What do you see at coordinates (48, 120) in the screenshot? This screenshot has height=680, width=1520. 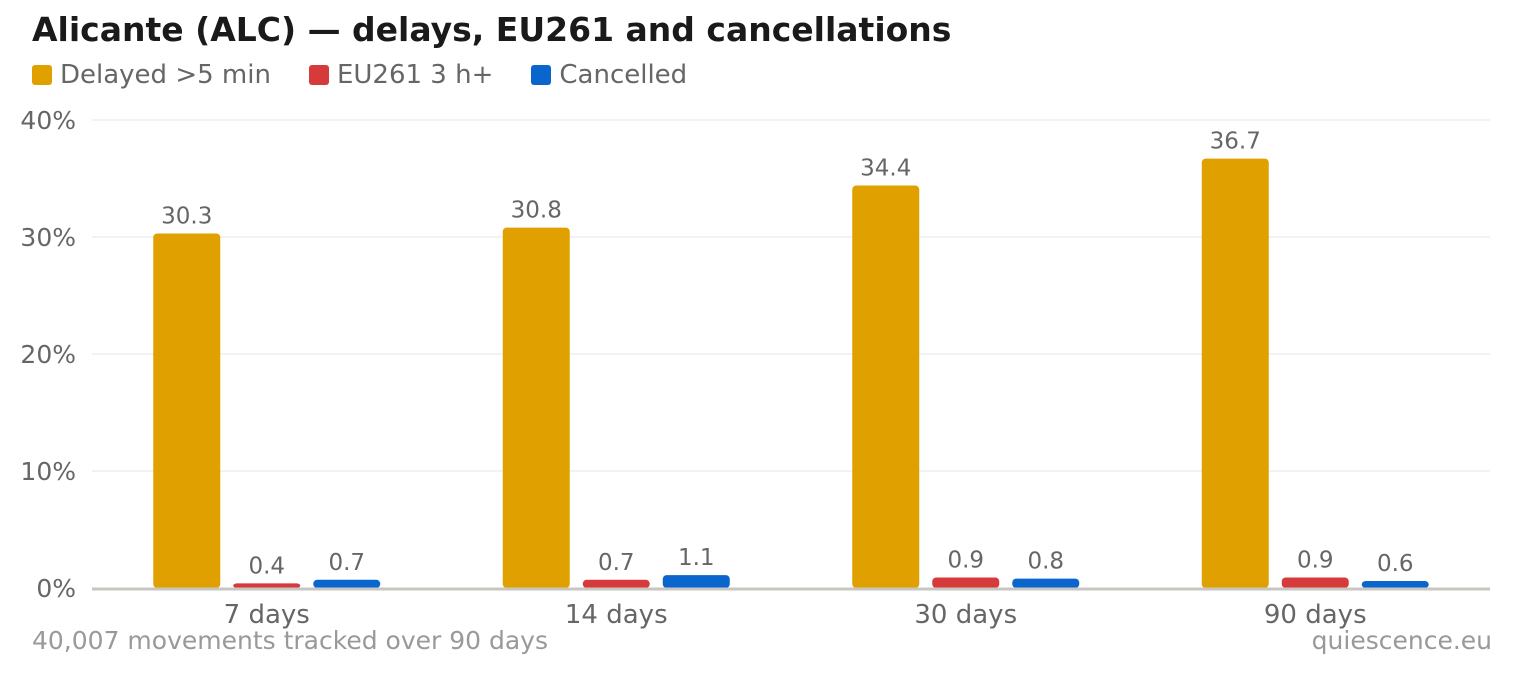 I see `y-tick-label: 40%` at bounding box center [48, 120].